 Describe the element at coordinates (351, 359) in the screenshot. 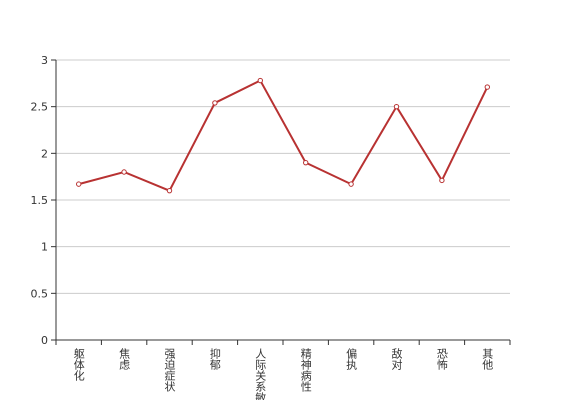

I see `x-tick-label: 偏执` at that location.